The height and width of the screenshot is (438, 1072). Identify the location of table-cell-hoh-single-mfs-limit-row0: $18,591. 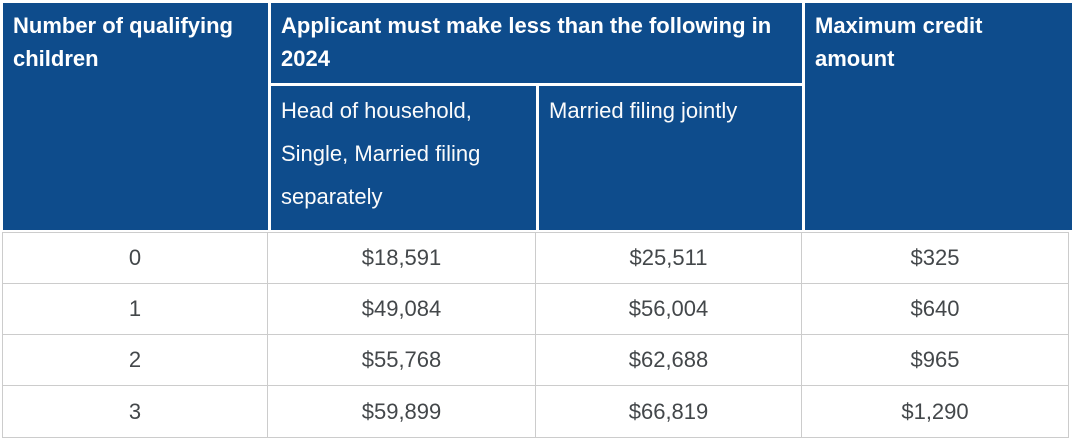
(402, 258).